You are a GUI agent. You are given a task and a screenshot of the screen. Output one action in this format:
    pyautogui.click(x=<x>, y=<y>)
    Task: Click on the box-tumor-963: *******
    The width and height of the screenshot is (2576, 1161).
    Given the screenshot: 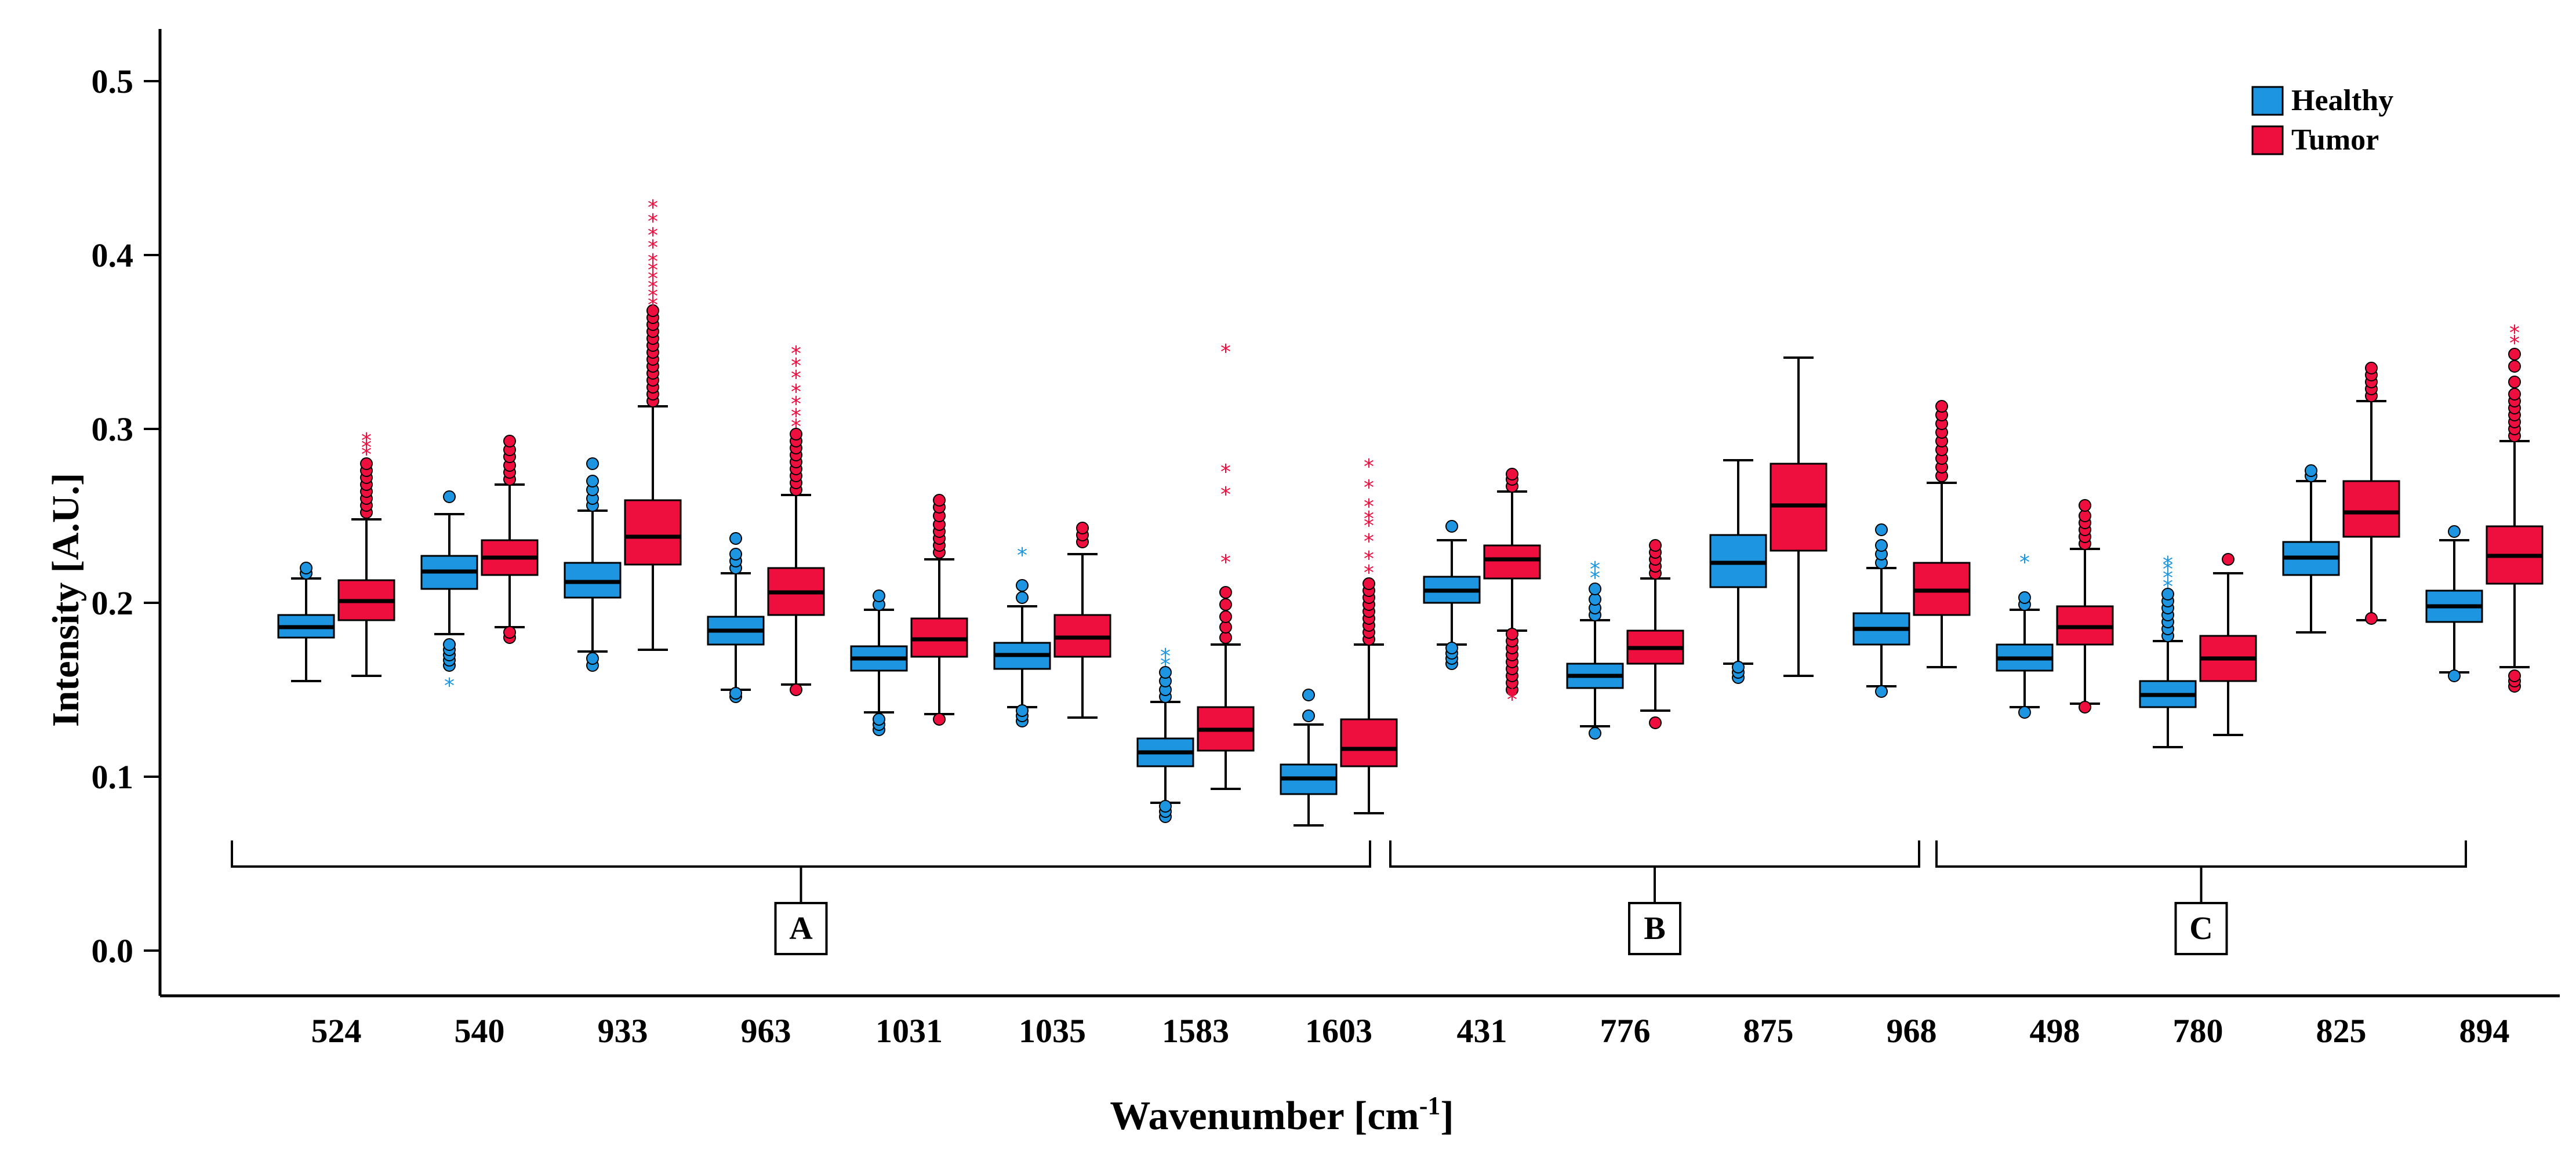 What is the action you would take?
    pyautogui.click(x=796, y=519)
    